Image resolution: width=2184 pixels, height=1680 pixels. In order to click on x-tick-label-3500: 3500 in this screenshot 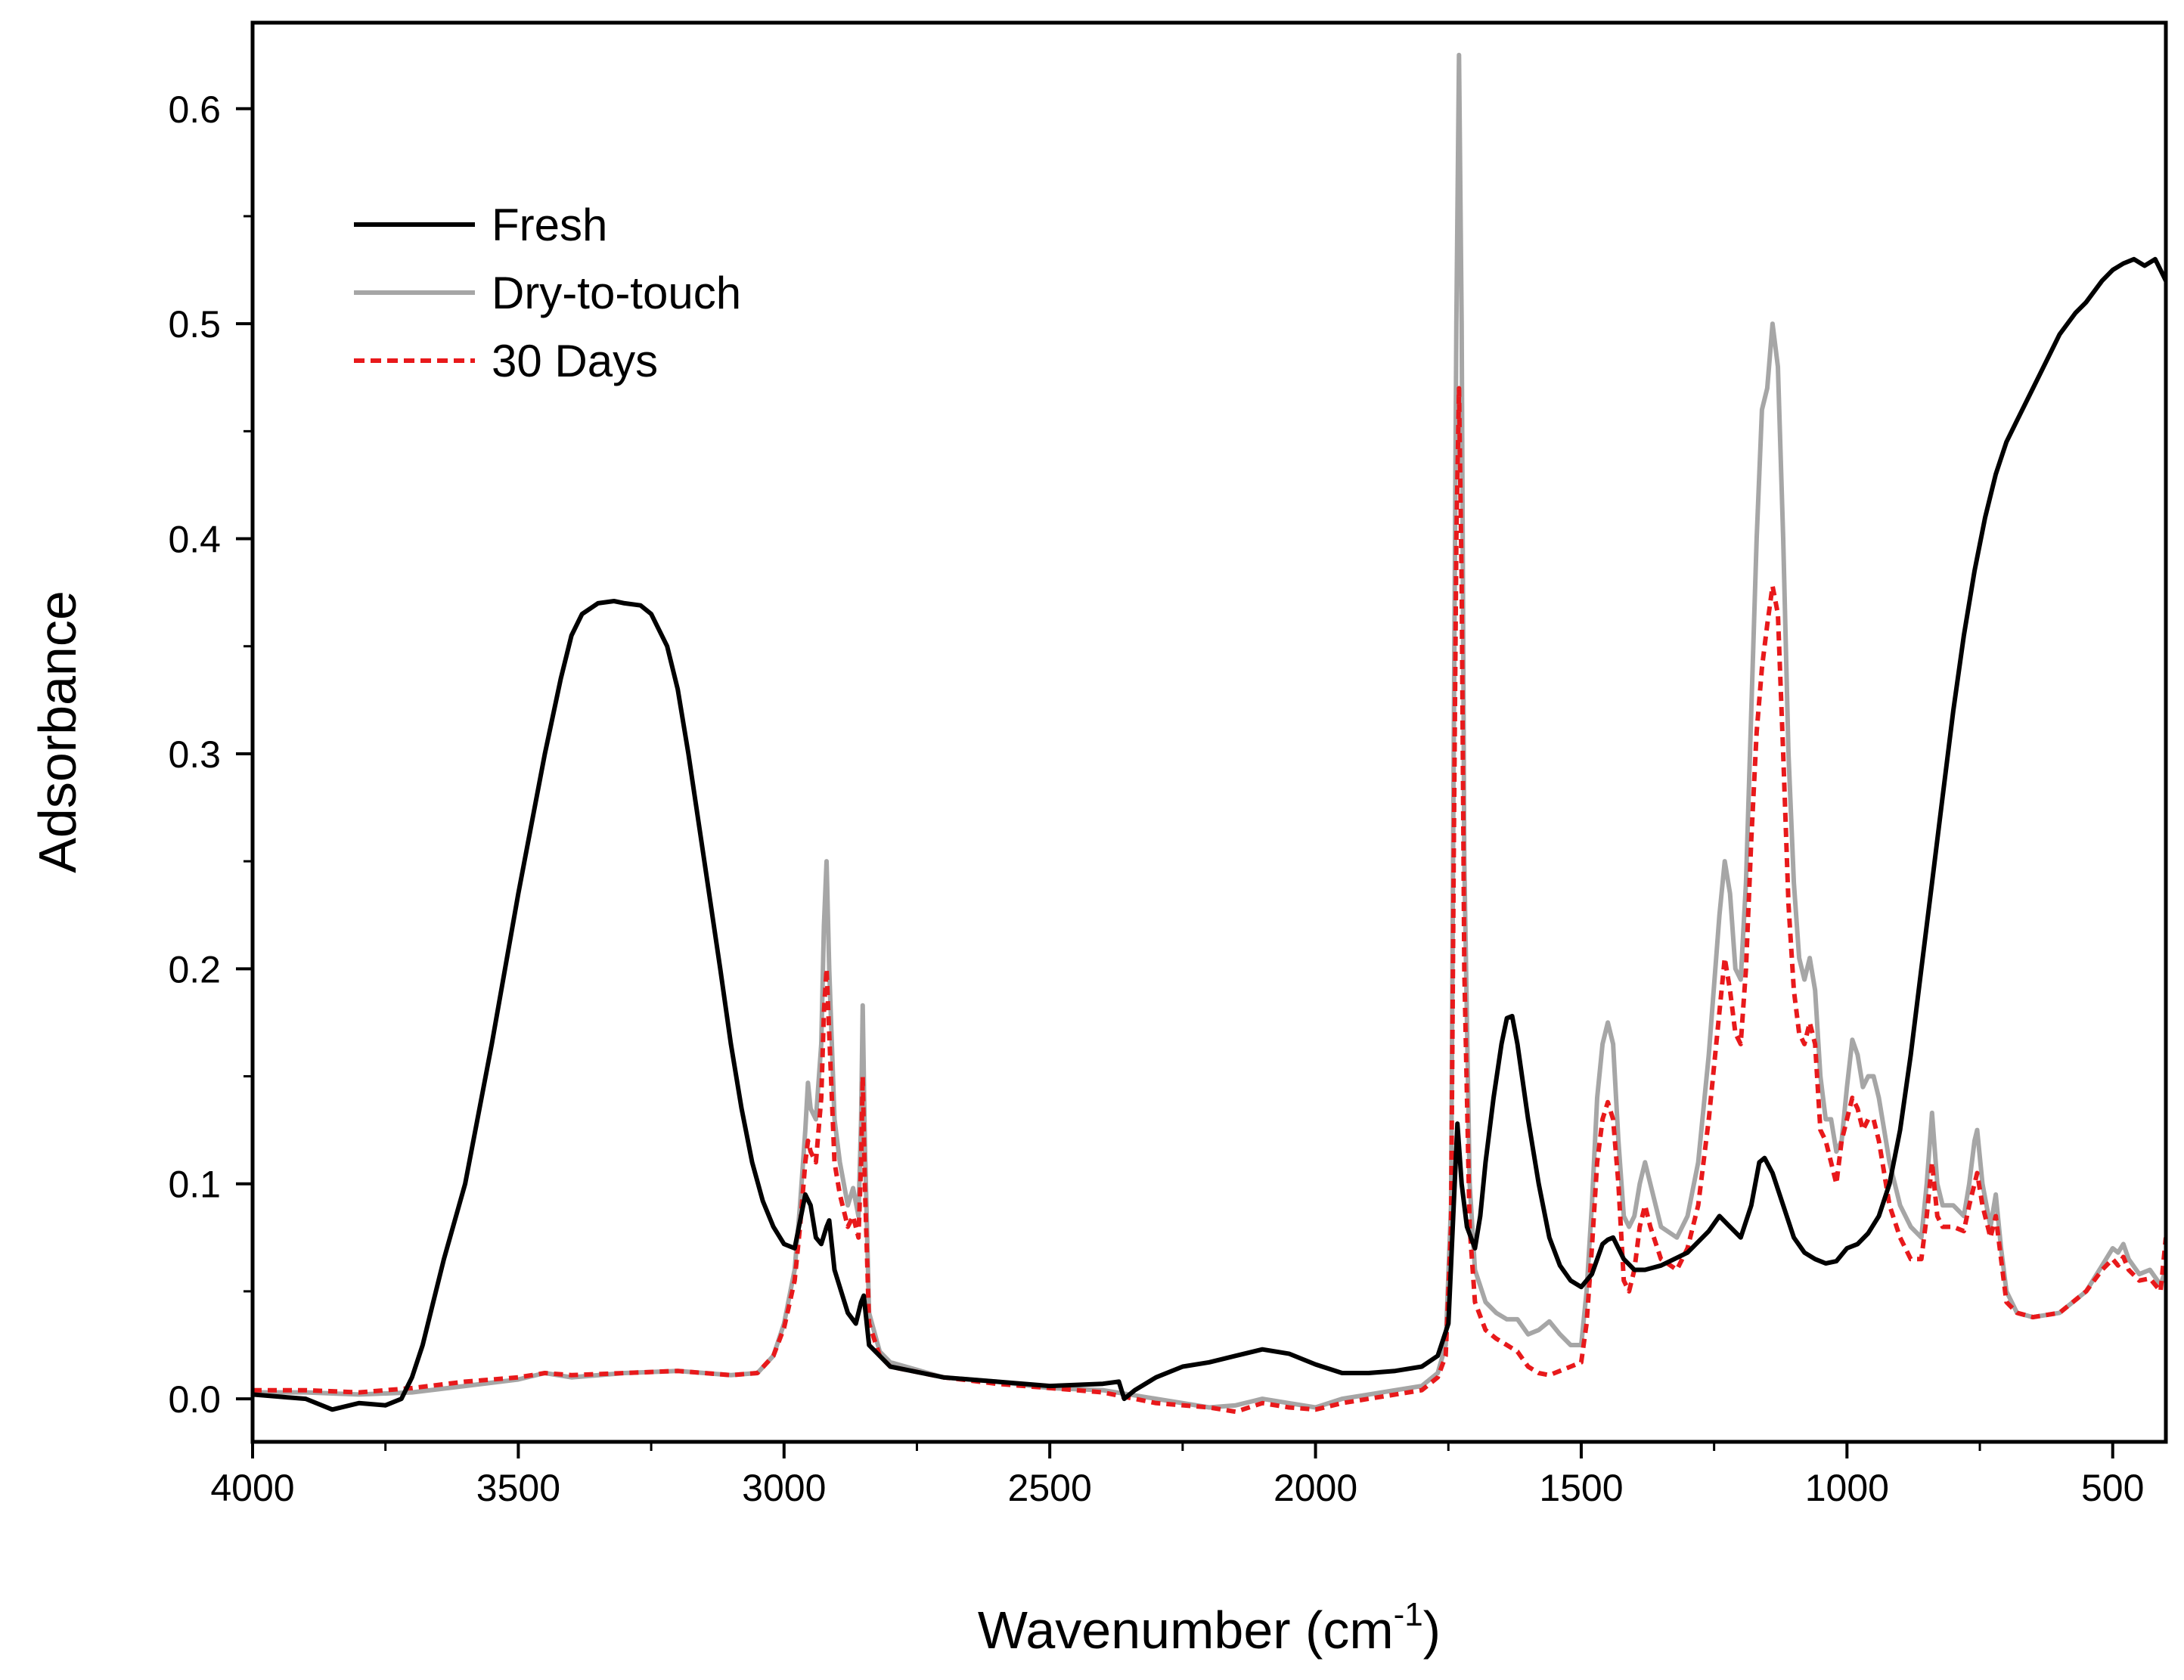, I will do `click(518, 1488)`.